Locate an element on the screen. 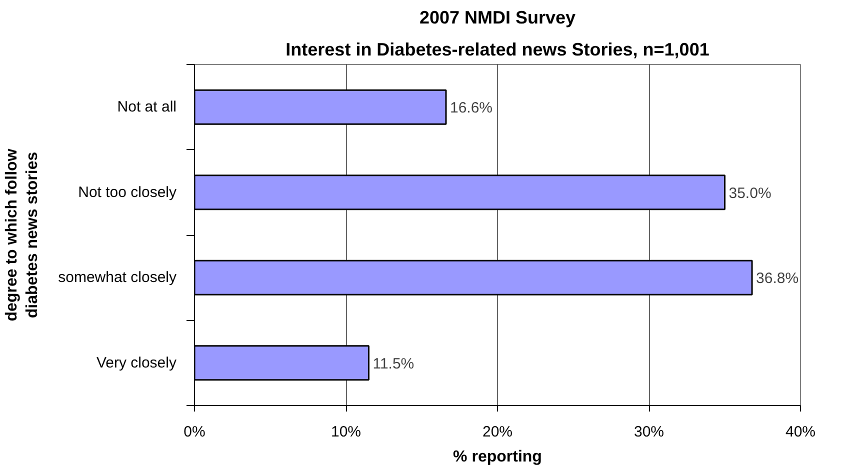 The width and height of the screenshot is (855, 473). y-tick-label: Not too closely is located at coordinates (127, 192).